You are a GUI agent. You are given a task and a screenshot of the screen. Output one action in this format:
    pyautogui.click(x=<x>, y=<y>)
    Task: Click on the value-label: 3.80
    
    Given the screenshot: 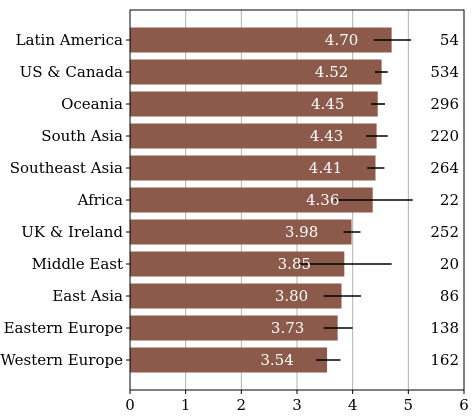 What is the action you would take?
    pyautogui.click(x=291, y=296)
    